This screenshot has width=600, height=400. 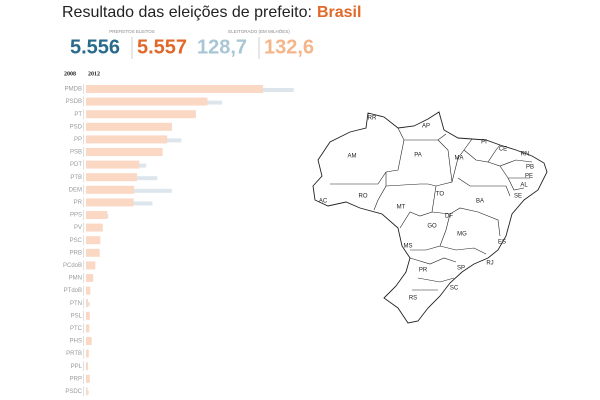 What do you see at coordinates (77, 316) in the screenshot?
I see `party-label: PSL` at bounding box center [77, 316].